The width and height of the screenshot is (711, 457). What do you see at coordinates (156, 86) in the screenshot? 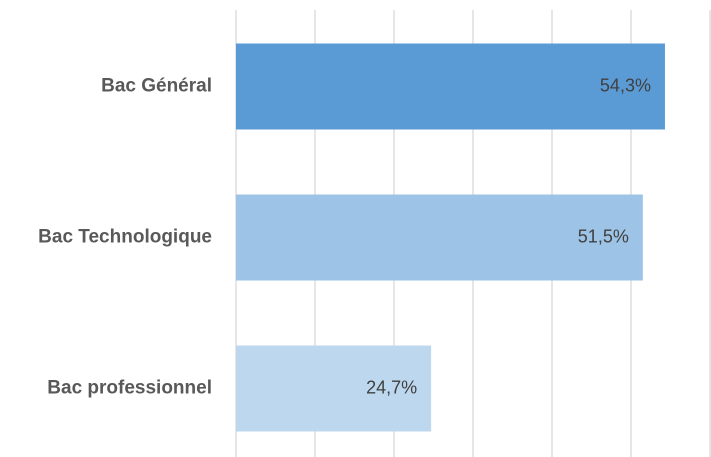
I see `category-label: Bac Général` at bounding box center [156, 86].